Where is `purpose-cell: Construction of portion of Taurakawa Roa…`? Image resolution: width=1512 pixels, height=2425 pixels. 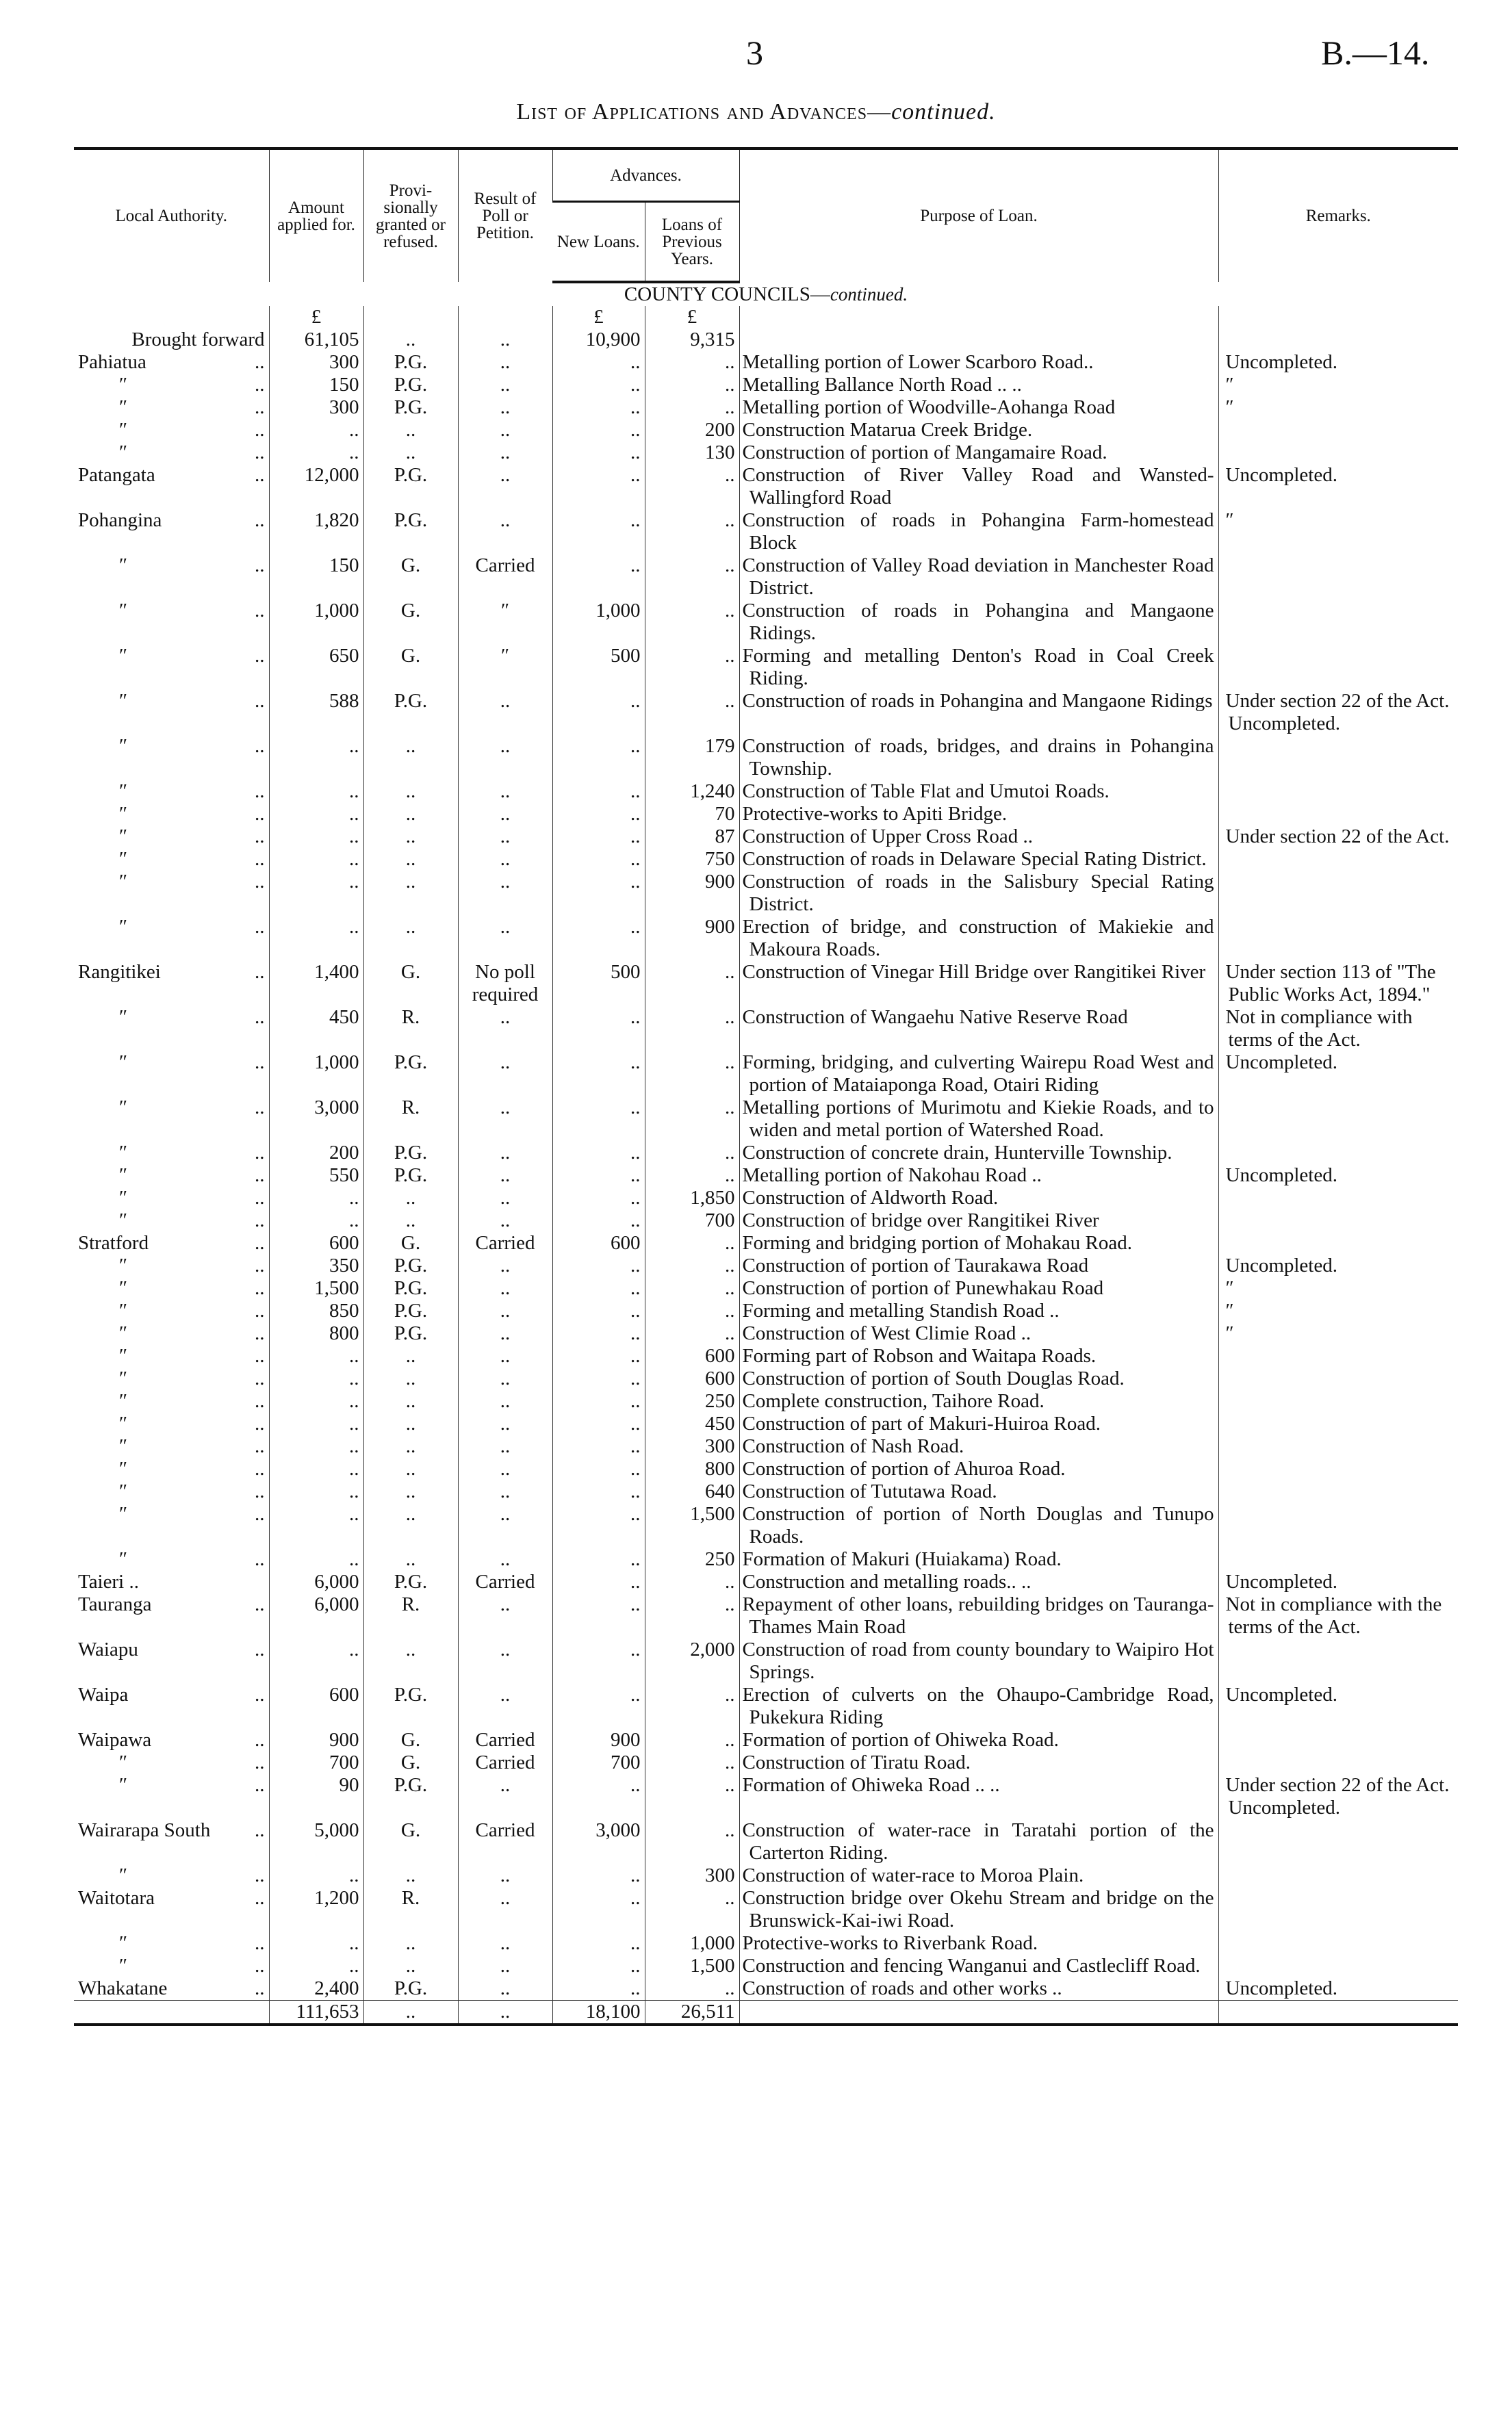
purpose-cell: Construction of portion of Taurakawa Roa… is located at coordinates (979, 1266).